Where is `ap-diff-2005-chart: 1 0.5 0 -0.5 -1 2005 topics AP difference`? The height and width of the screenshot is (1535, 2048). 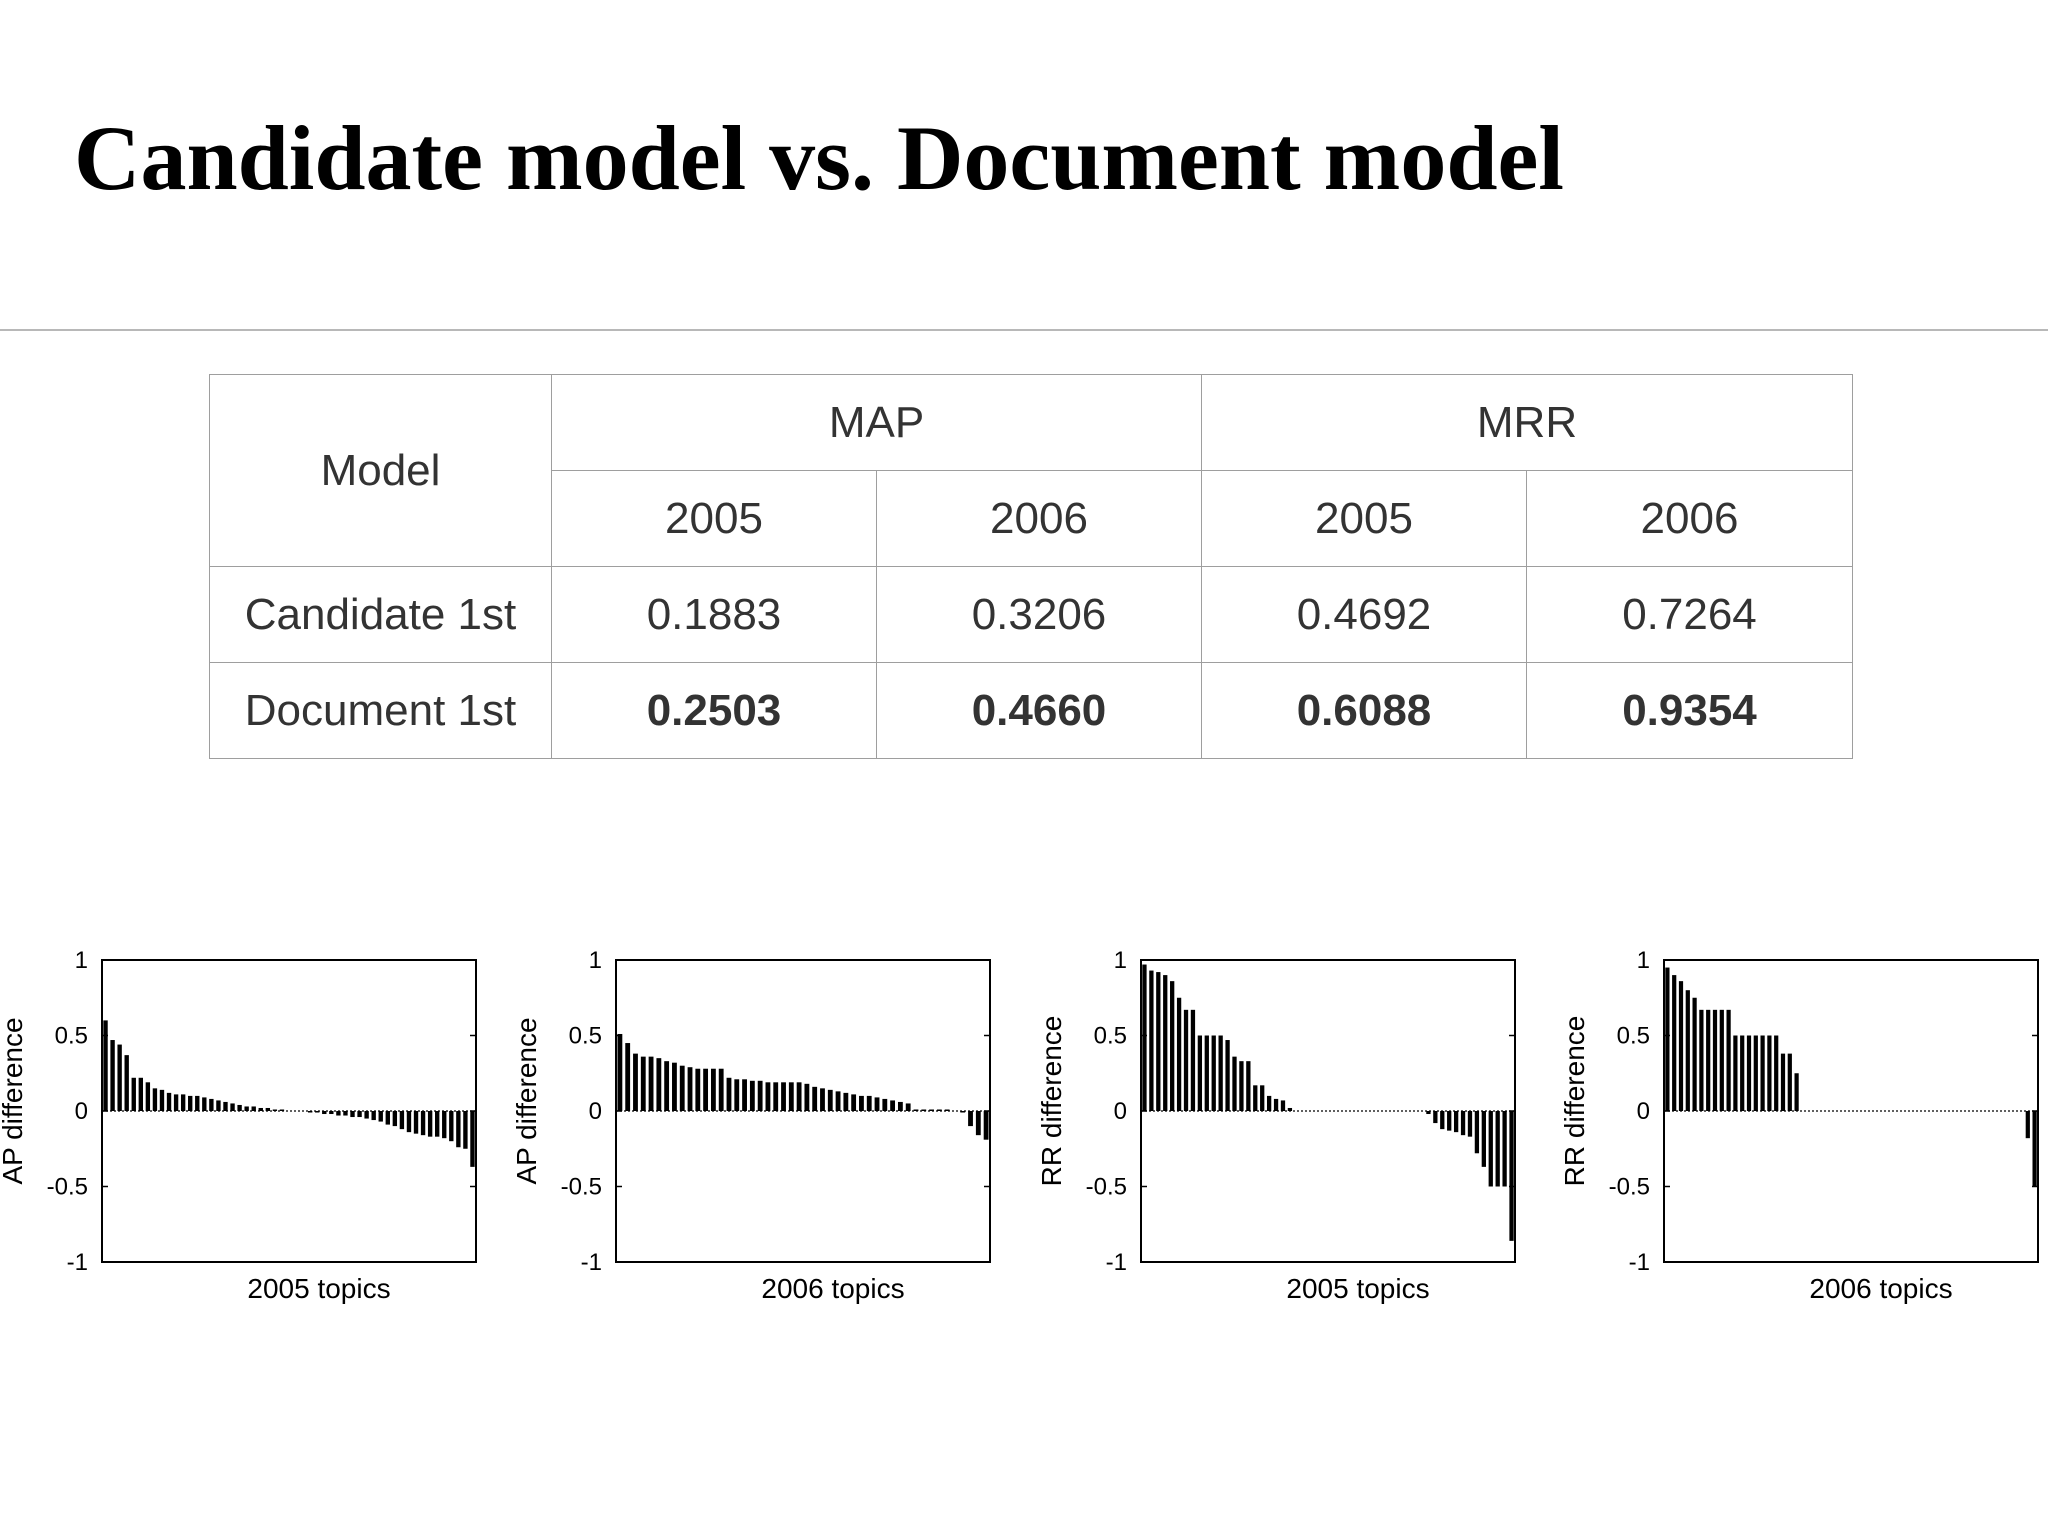
ap-diff-2005-chart: 1 0.5 0 -0.5 -1 2005 topics AP difference is located at coordinates (238, 1125).